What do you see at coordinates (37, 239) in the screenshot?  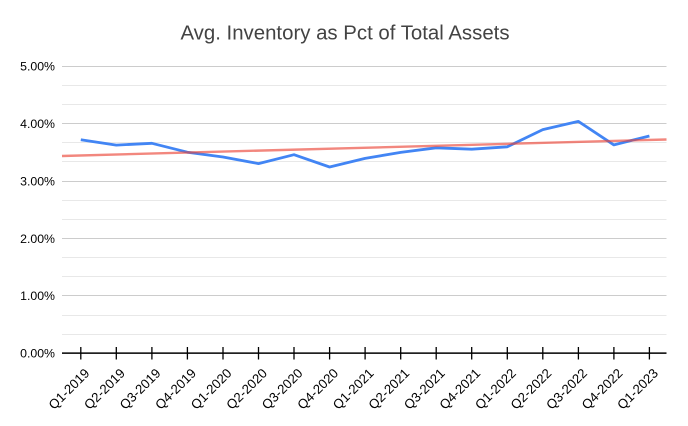 I see `svg-text: 2.00%` at bounding box center [37, 239].